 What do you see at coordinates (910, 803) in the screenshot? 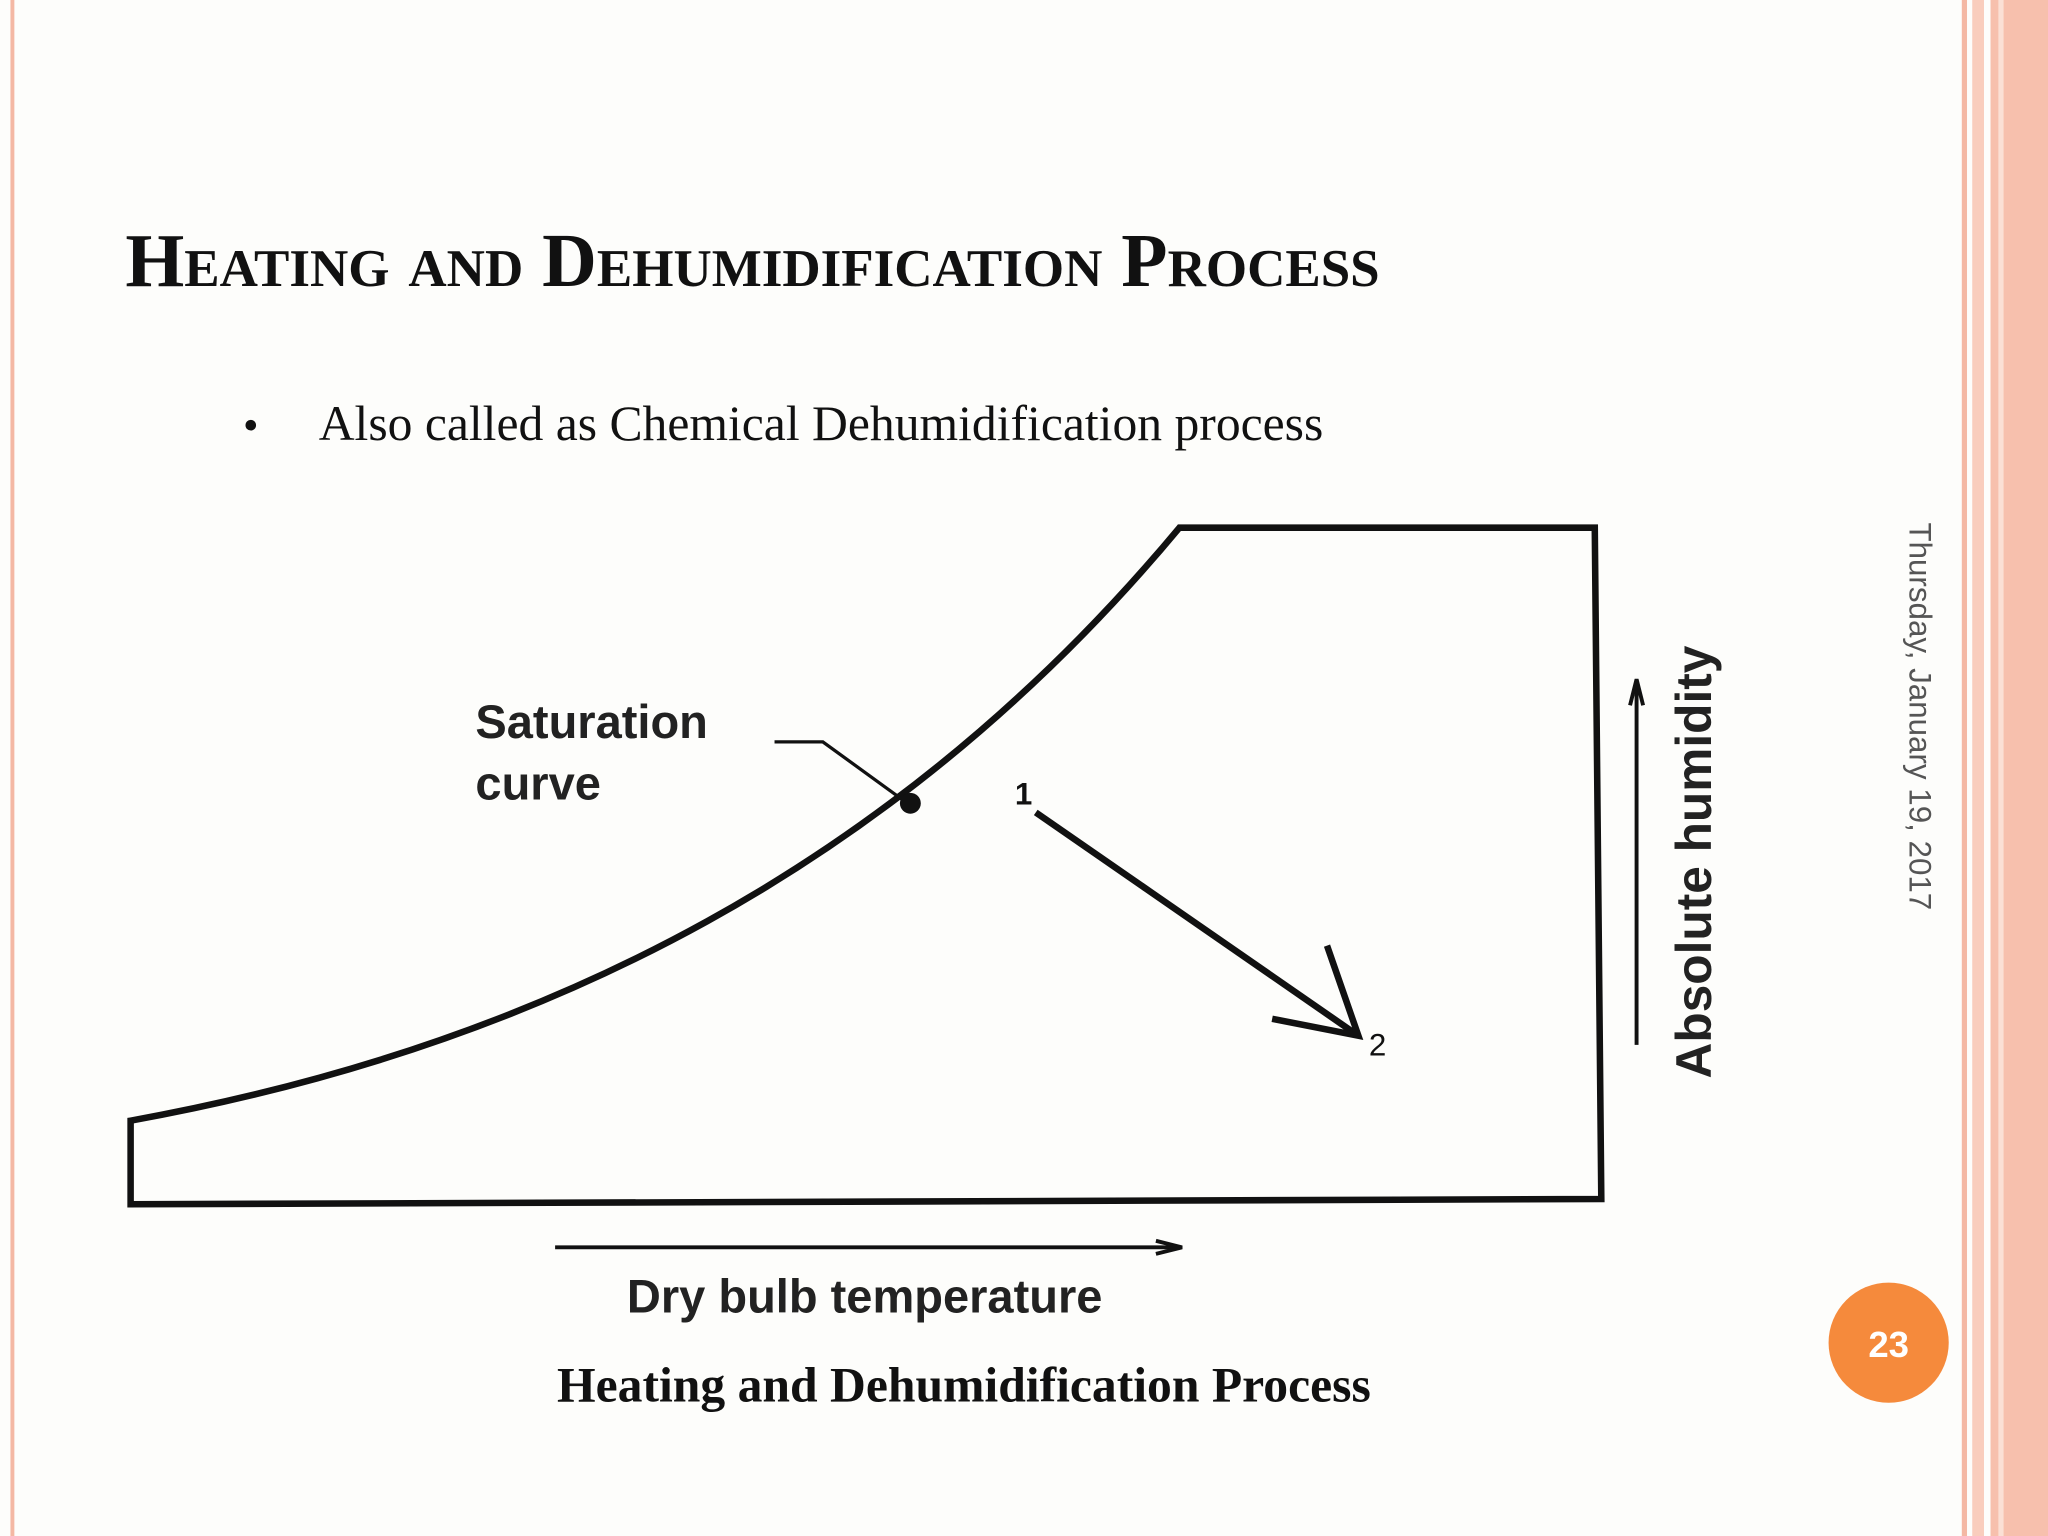
I see `curve-point` at bounding box center [910, 803].